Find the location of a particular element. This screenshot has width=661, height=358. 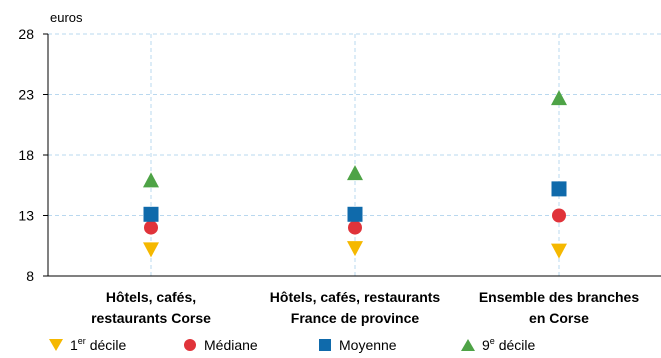

y-axis-unit-label: euros is located at coordinates (66, 17).